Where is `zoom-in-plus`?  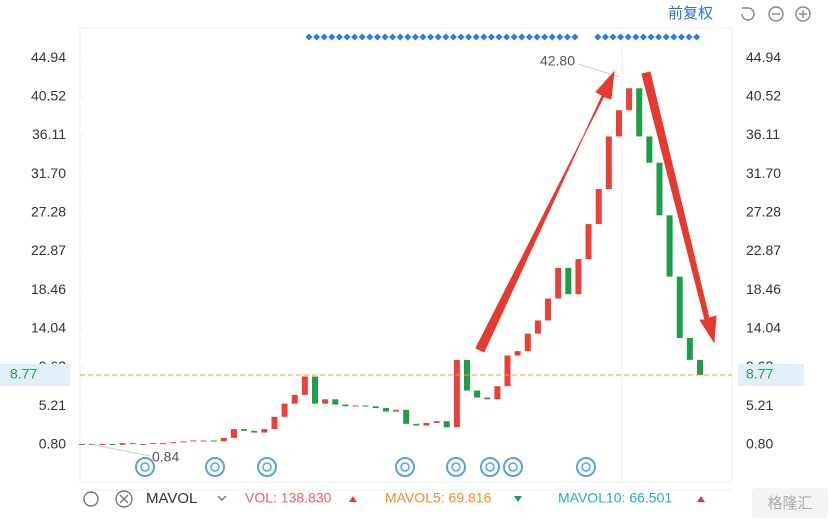
zoom-in-plus is located at coordinates (803, 14).